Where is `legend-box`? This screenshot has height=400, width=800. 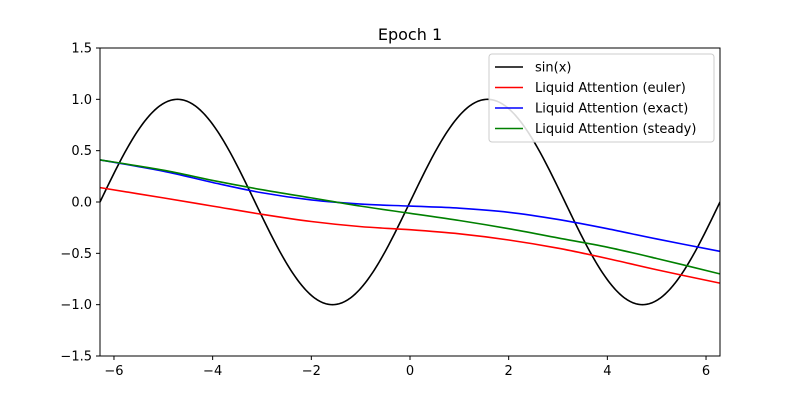
legend-box is located at coordinates (601, 98).